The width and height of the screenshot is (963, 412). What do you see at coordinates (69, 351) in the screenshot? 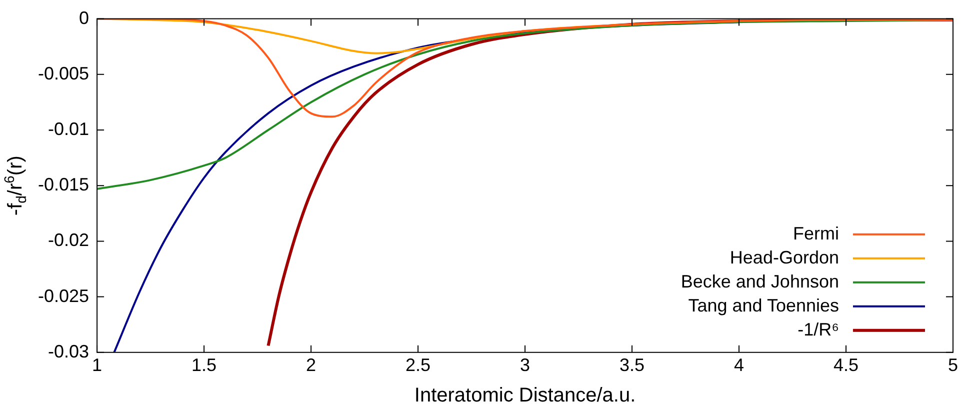
I see `y-tick-label: -0.03` at bounding box center [69, 351].